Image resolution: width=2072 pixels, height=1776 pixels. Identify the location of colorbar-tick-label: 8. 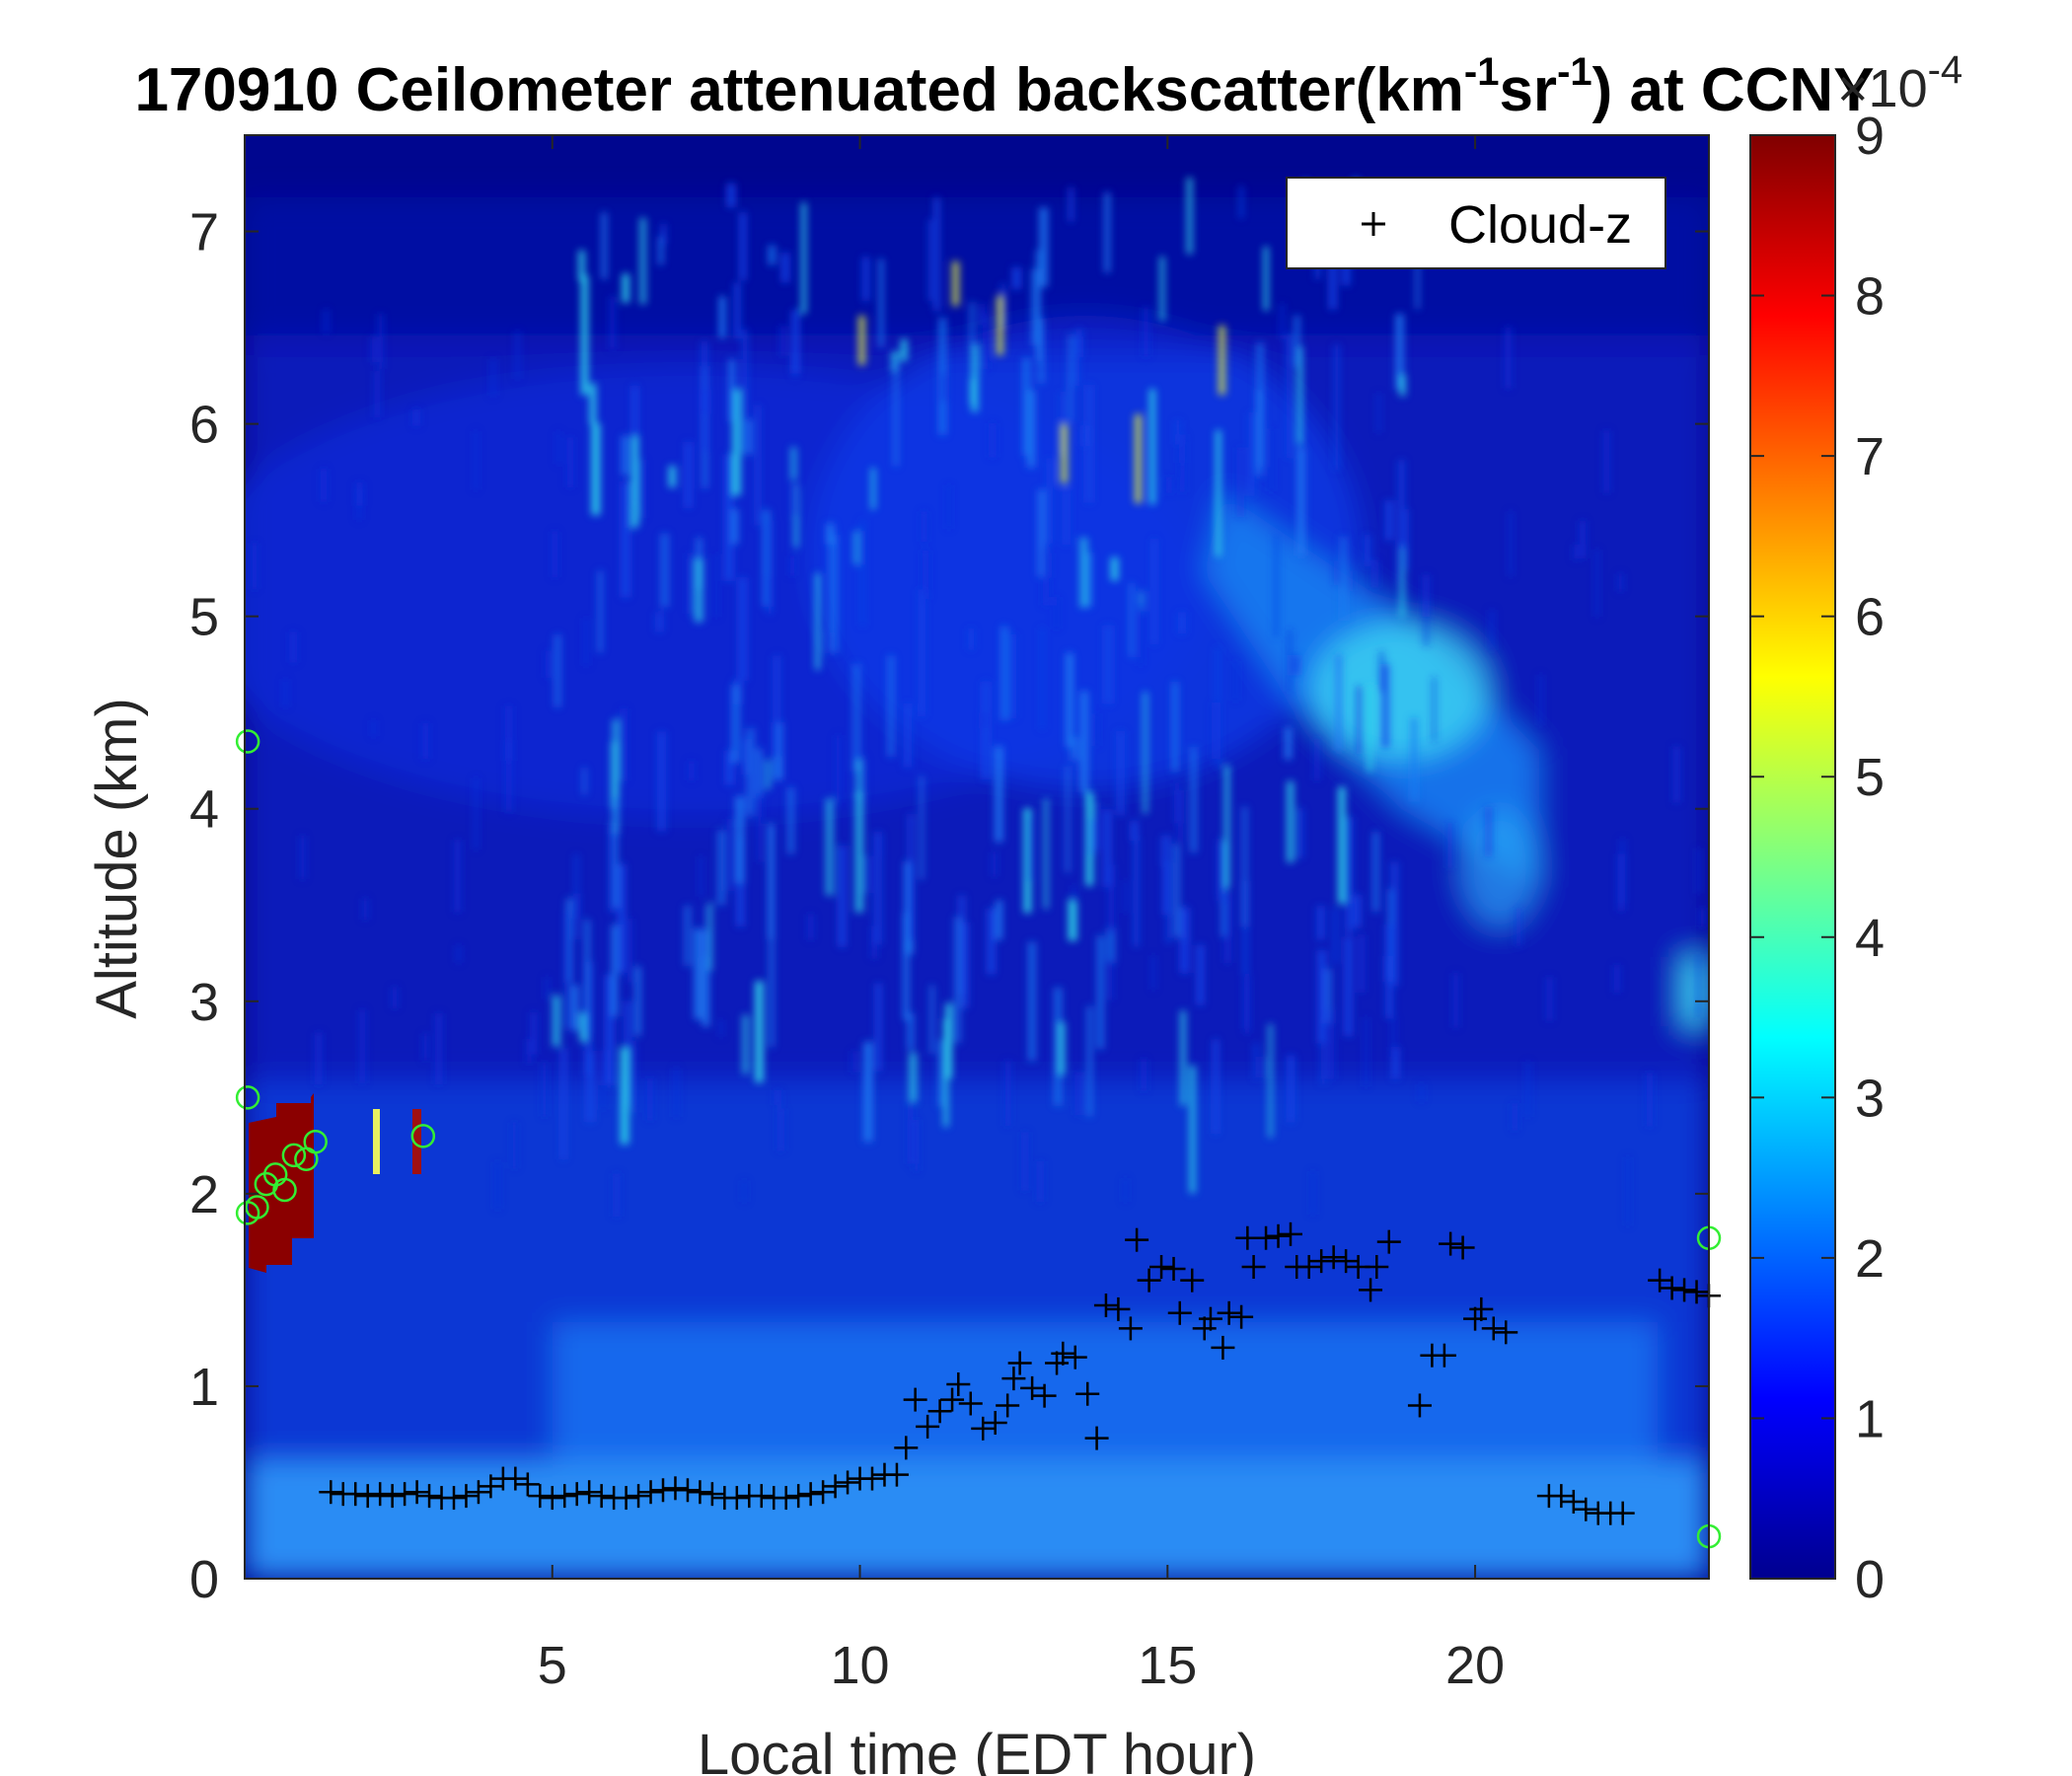
(1870, 297).